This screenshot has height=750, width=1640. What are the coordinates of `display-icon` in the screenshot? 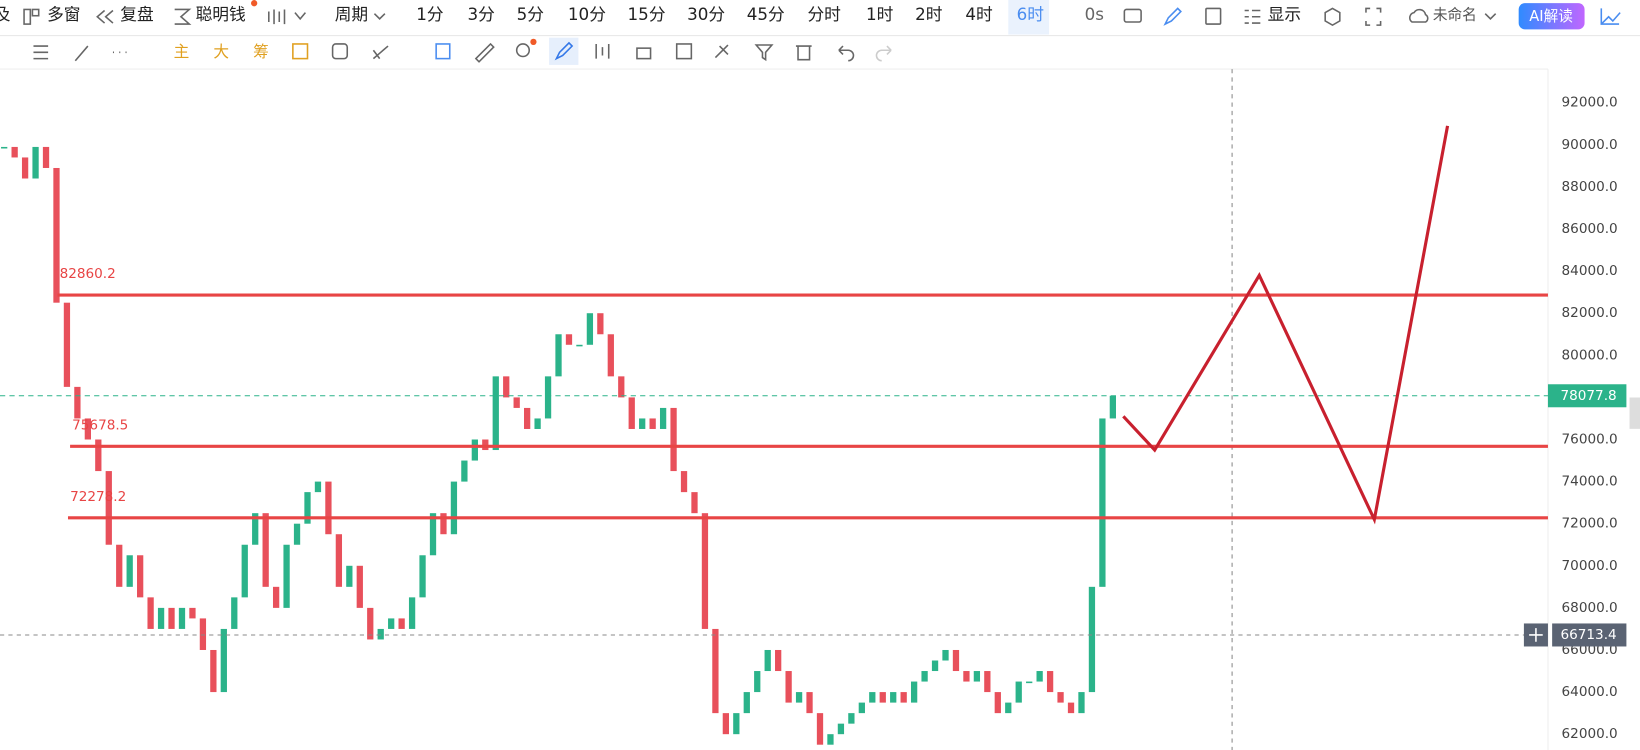 It's located at (1252, 16).